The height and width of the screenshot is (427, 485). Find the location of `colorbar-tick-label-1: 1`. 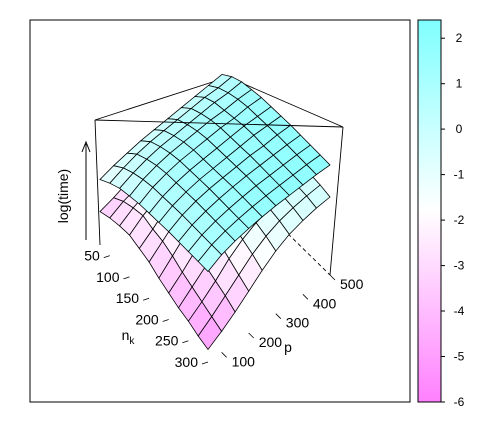

colorbar-tick-label-1: 1 is located at coordinates (459, 84).